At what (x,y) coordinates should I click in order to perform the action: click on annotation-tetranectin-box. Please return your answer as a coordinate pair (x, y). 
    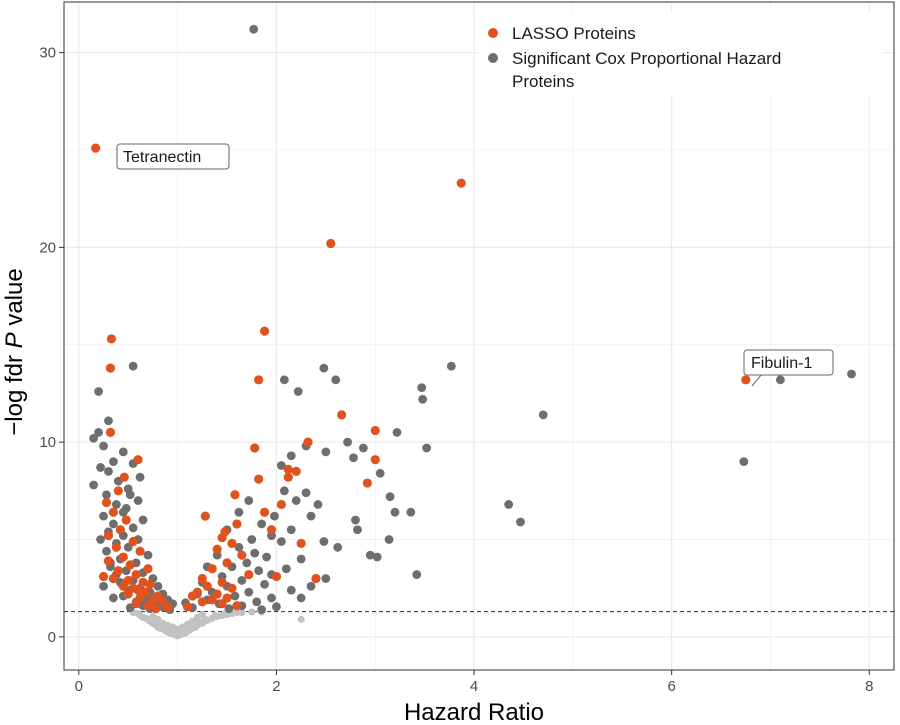
    Looking at the image, I should click on (173, 156).